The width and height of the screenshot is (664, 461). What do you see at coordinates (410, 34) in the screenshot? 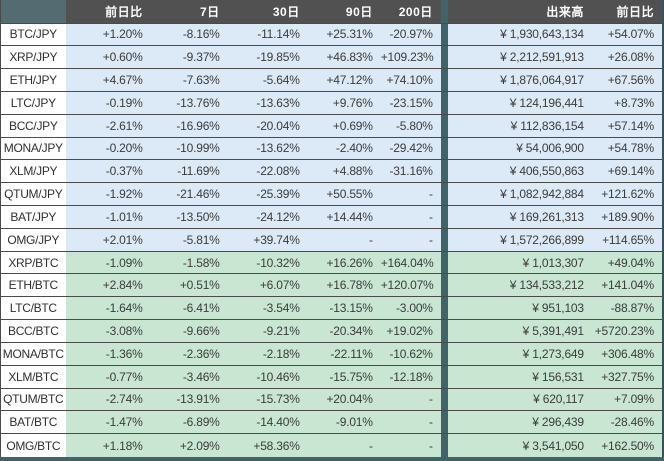
I see `change-200d-cell: -20.97%` at bounding box center [410, 34].